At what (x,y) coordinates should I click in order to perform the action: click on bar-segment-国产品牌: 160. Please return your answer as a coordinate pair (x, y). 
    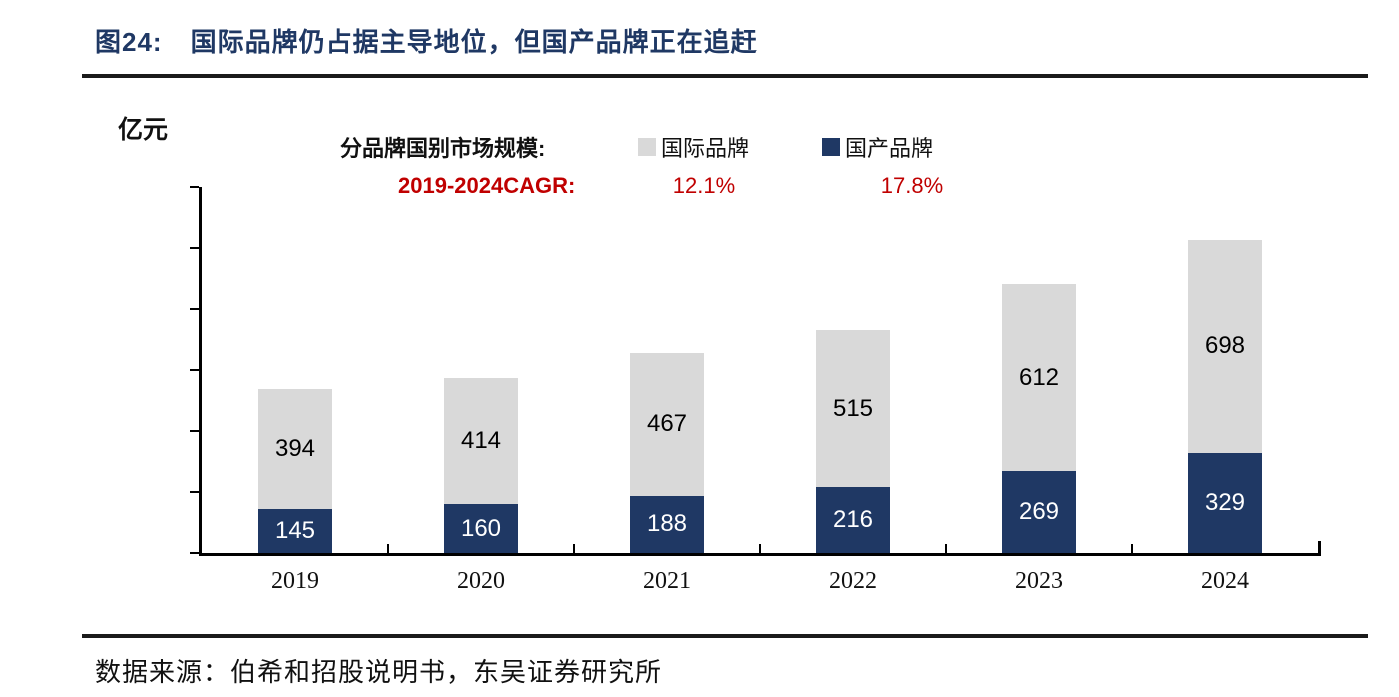
    Looking at the image, I should click on (481, 528).